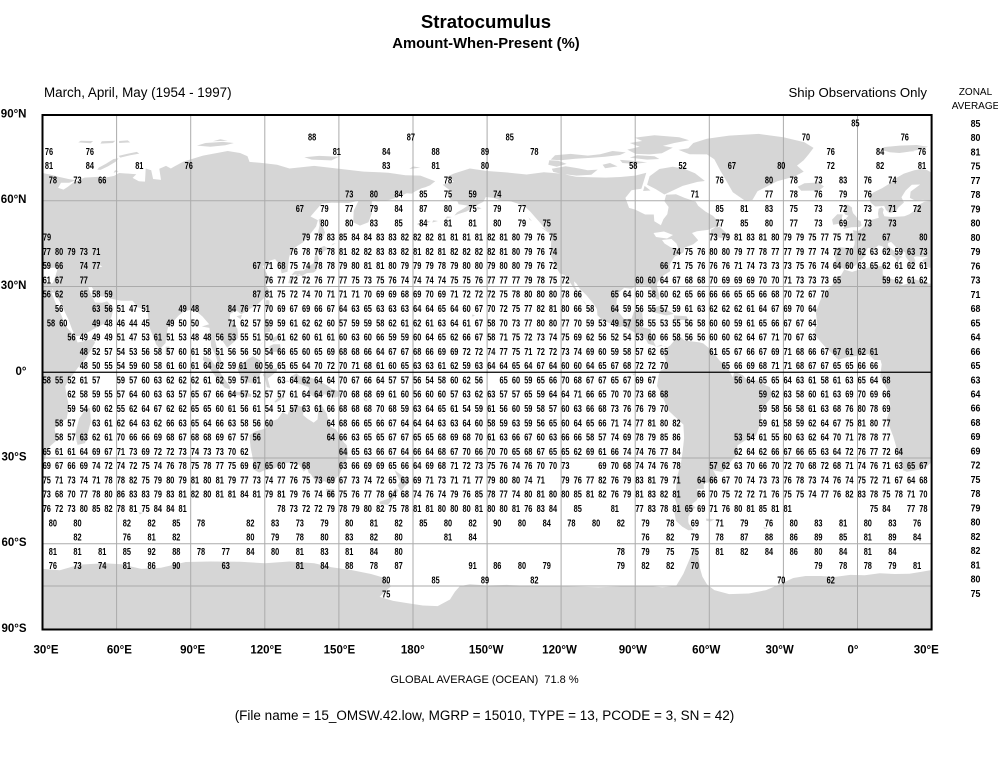 The width and height of the screenshot is (998, 760). I want to click on svg-text: 87, so click(257, 295).